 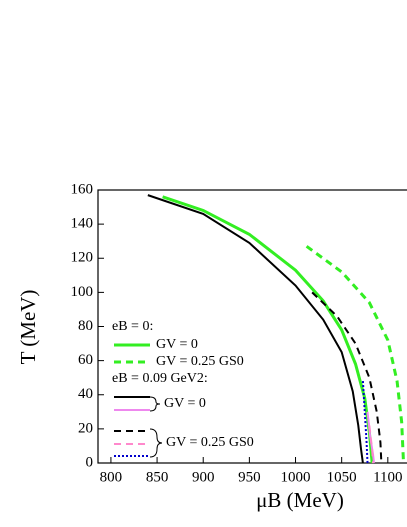 What do you see at coordinates (342, 477) in the screenshot?
I see `x-tick-label: 1050` at bounding box center [342, 477].